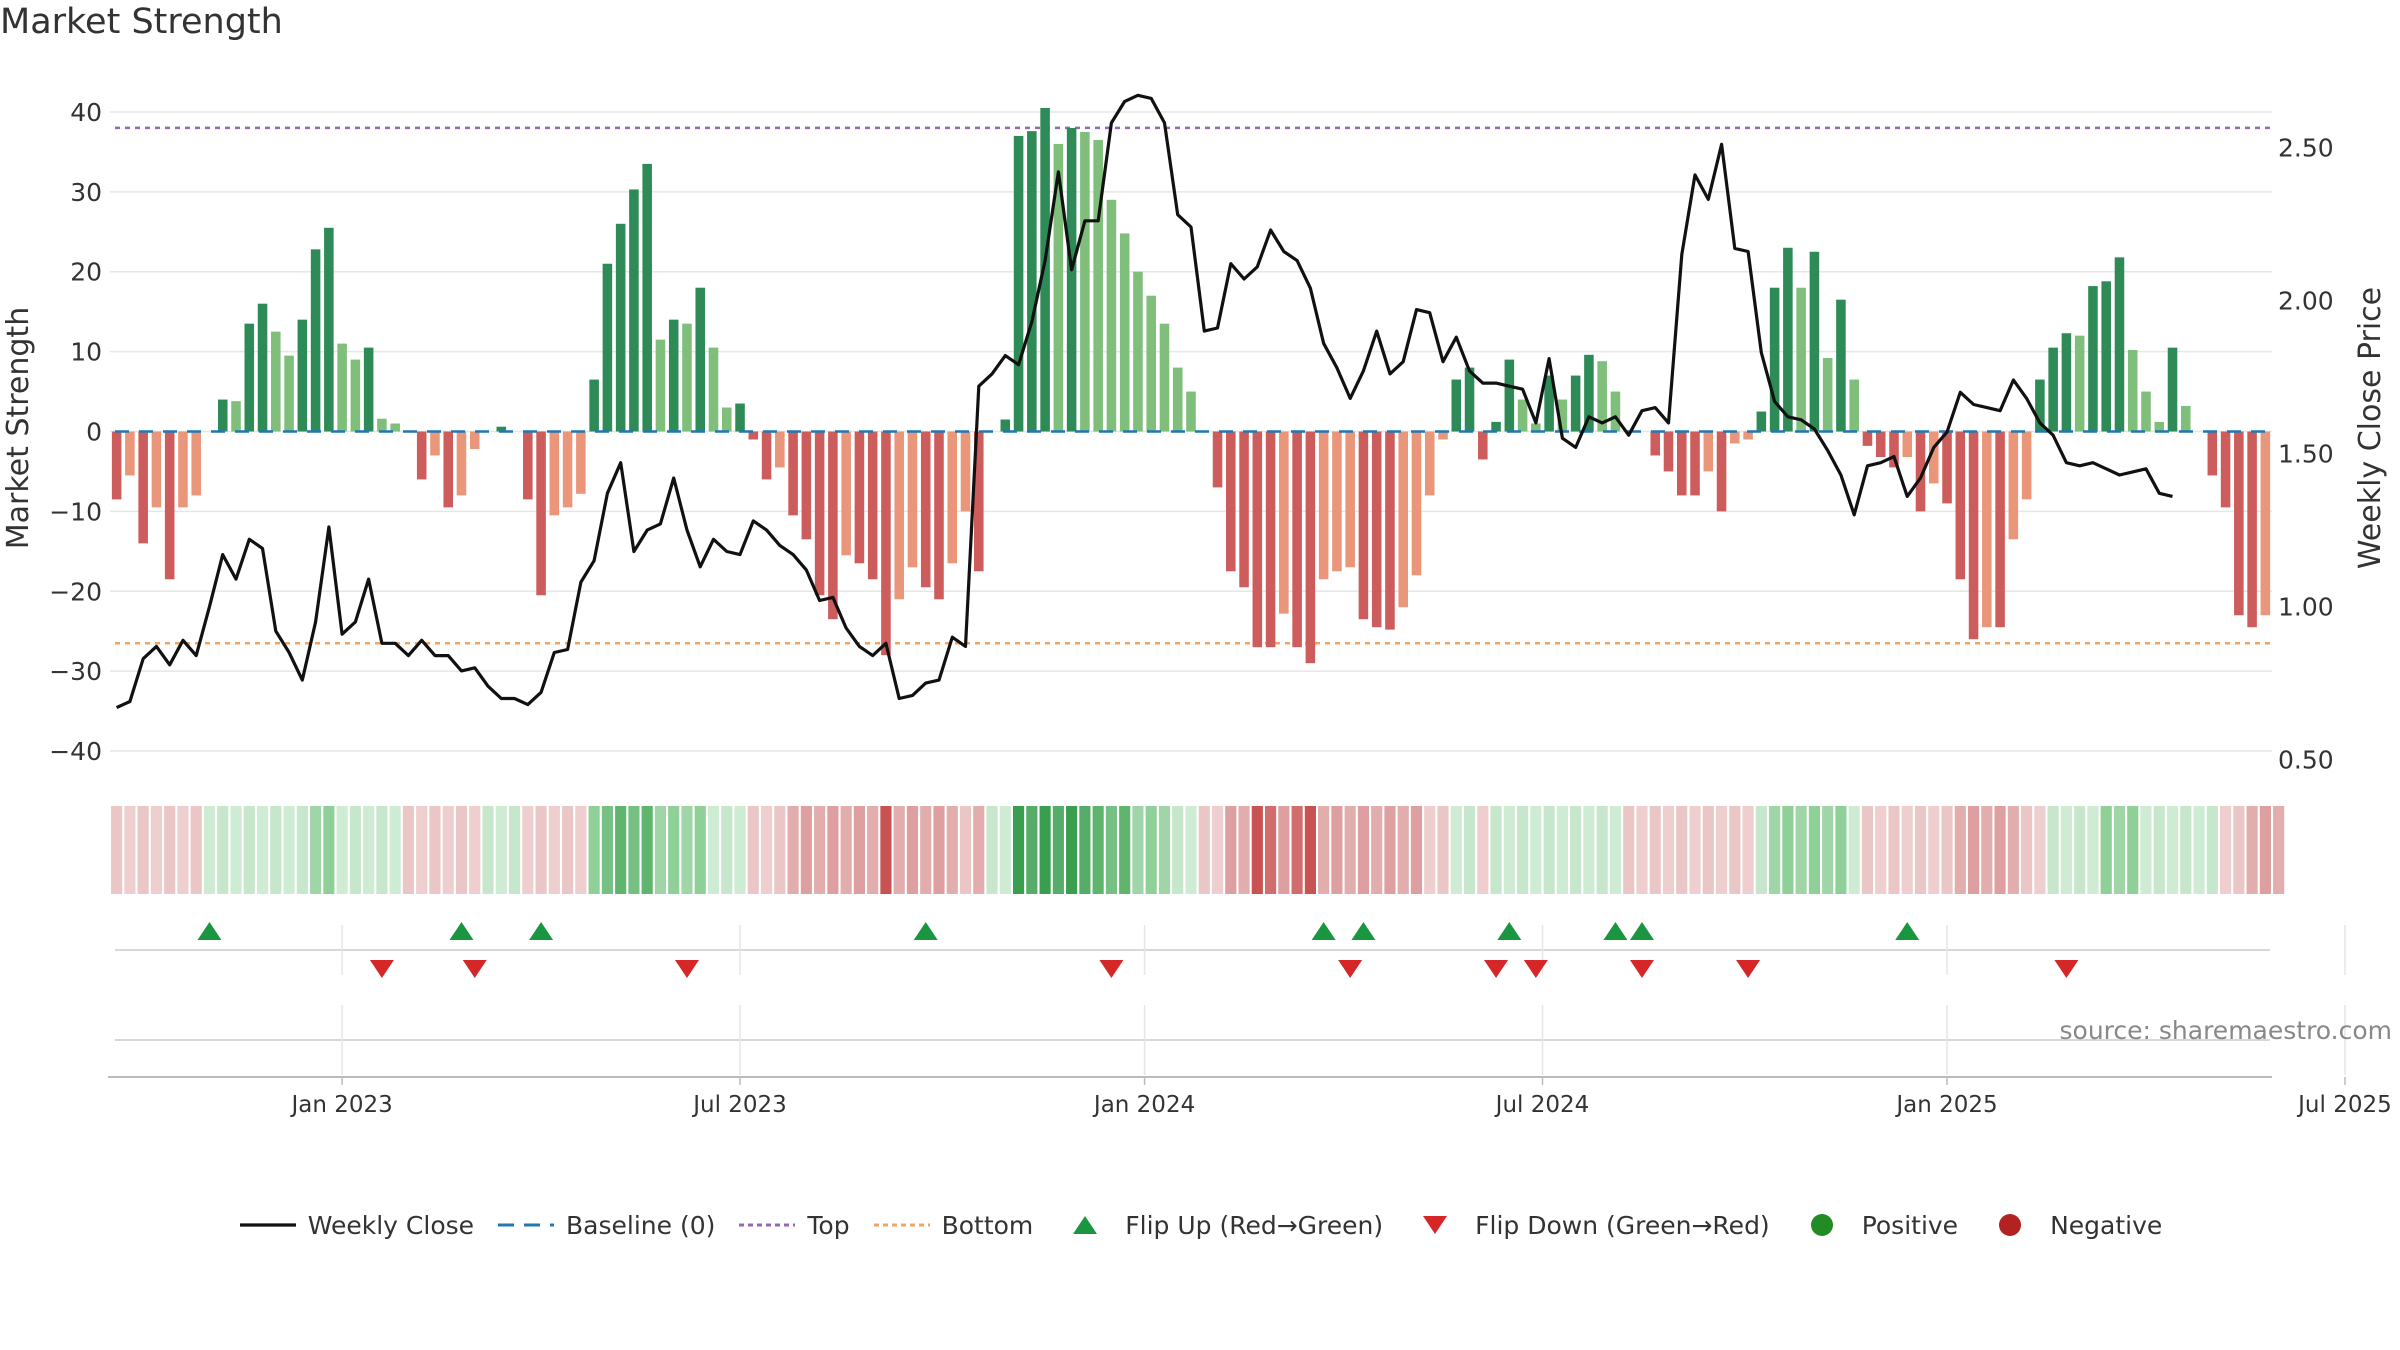  Describe the element at coordinates (141, 22) in the screenshot. I see `chart-title: Market Strength` at that location.